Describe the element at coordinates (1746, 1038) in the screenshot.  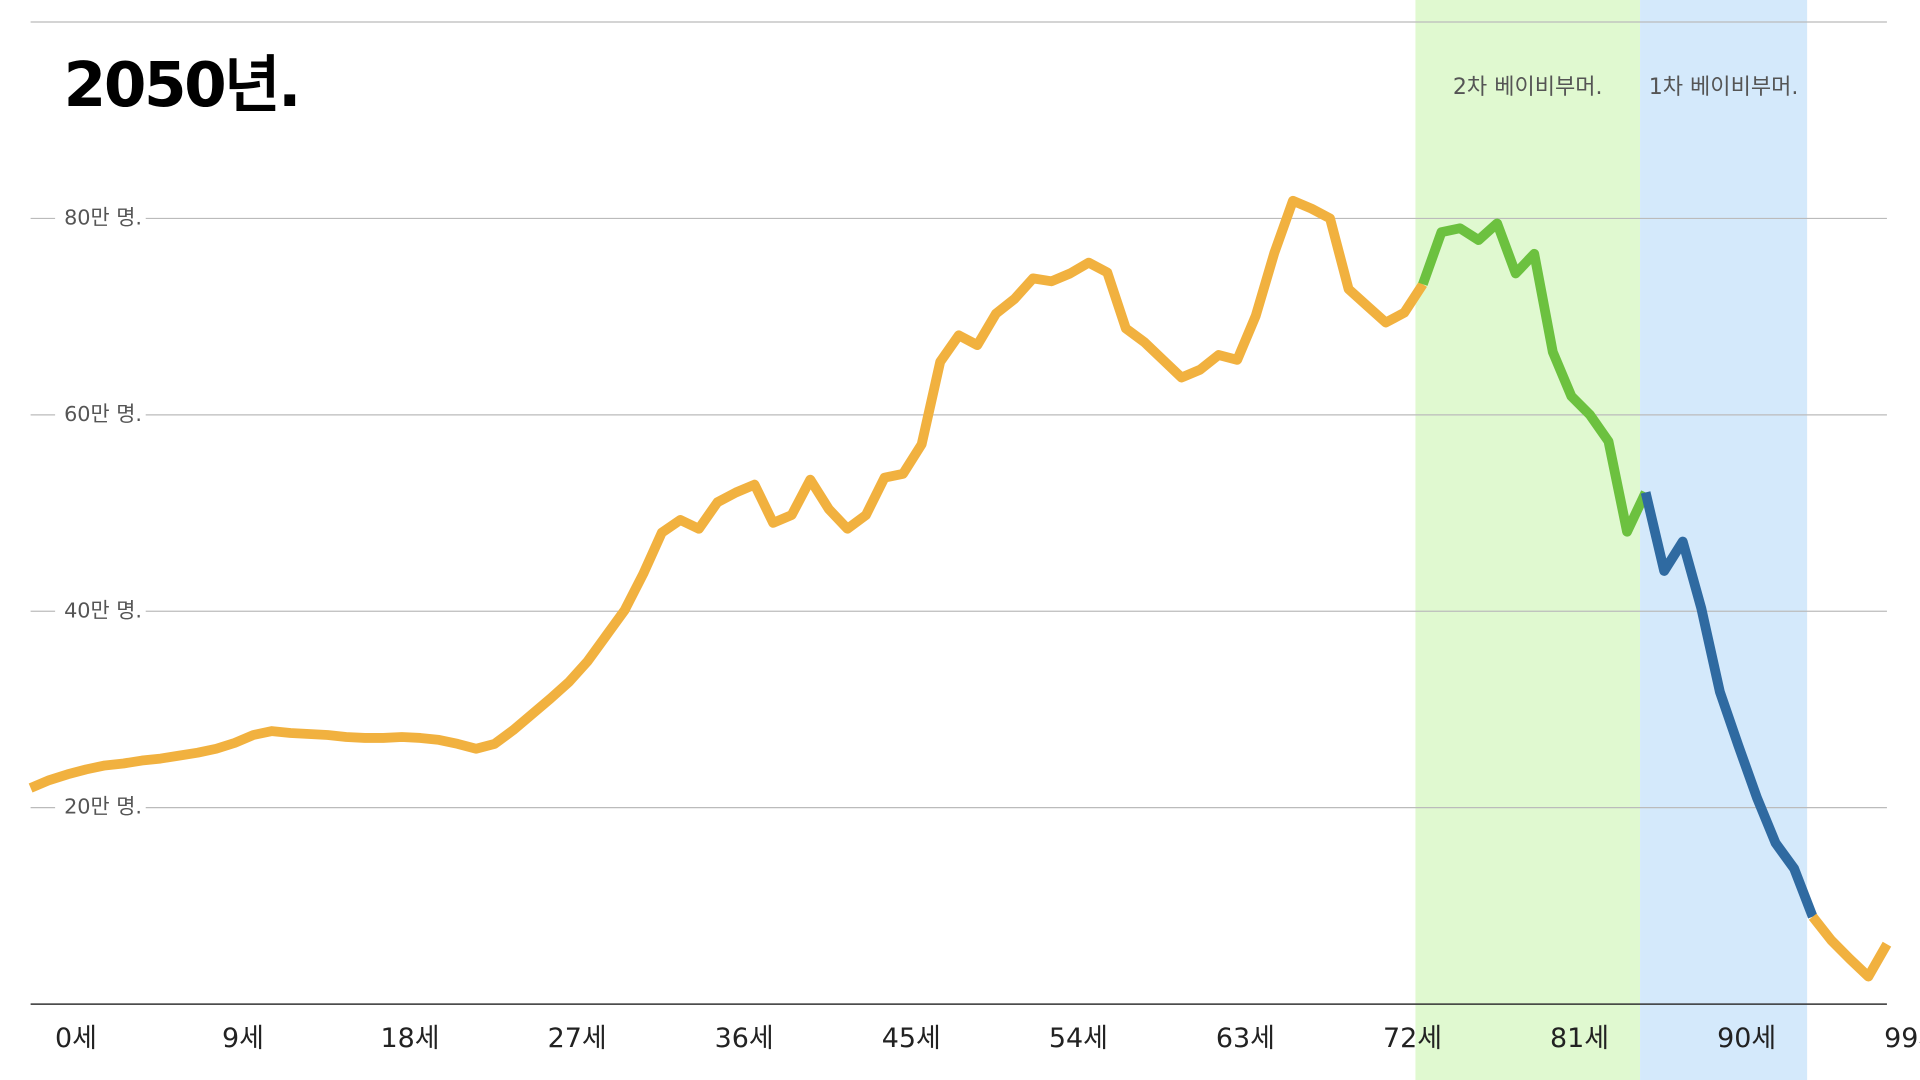
I see `x-tick-label: 90세` at that location.